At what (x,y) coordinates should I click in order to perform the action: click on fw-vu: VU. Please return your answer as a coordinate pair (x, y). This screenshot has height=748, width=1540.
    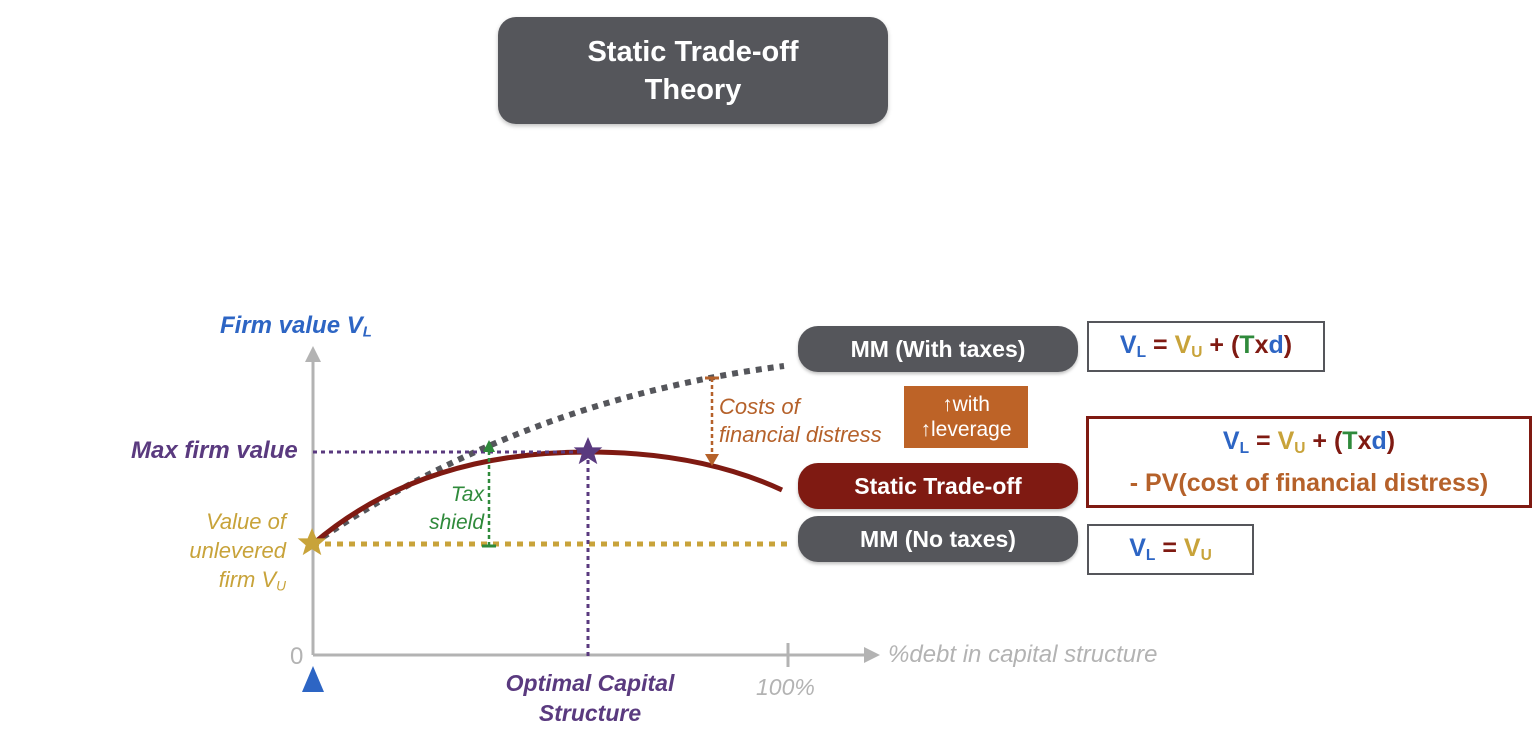
    Looking at the image, I should click on (1188, 346).